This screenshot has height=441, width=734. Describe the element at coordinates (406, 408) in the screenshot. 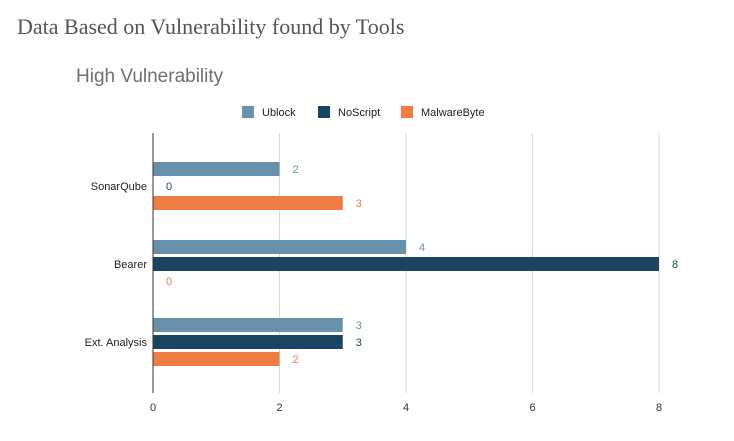

I see `x-tick-label: 4` at that location.